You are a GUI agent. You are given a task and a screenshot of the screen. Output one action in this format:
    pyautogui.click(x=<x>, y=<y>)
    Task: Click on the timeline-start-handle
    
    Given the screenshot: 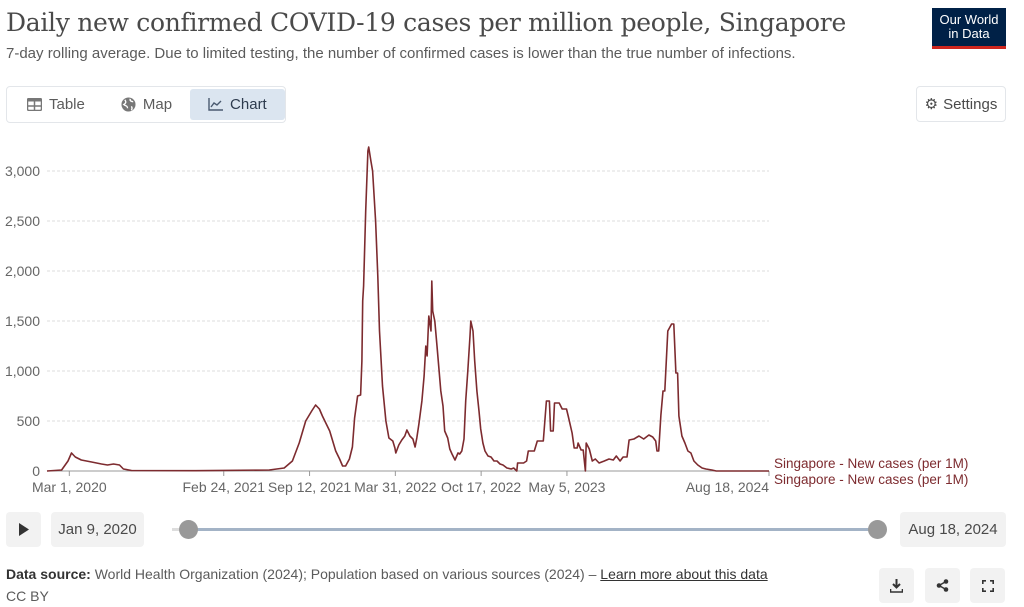 What is the action you would take?
    pyautogui.click(x=188, y=529)
    